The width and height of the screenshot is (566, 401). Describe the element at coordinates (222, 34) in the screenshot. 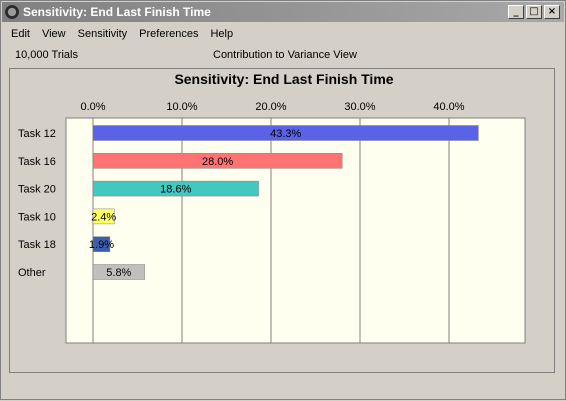

I see `menu-help: Help` at that location.